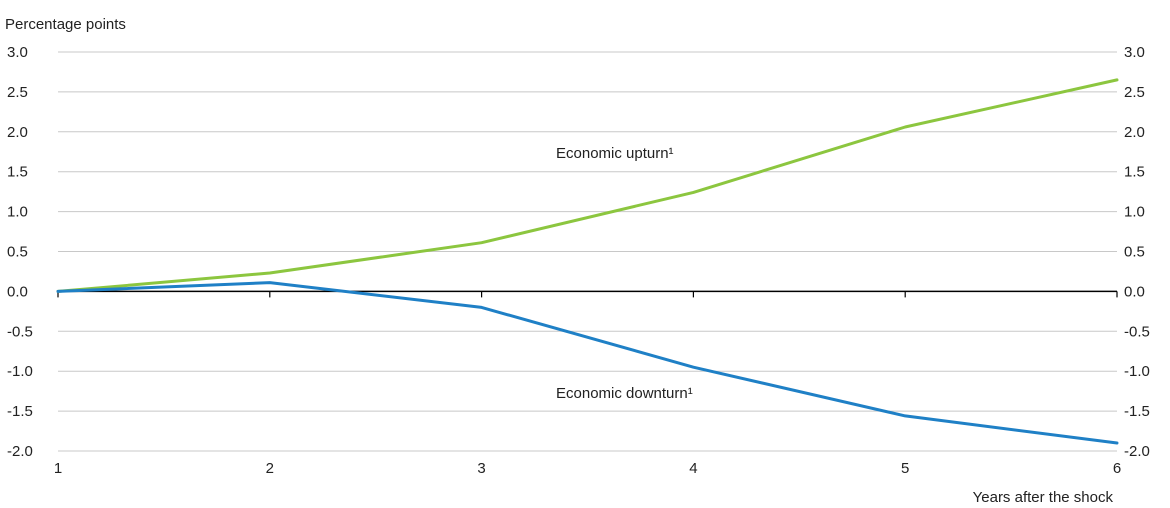 The image size is (1170, 508). Describe the element at coordinates (1137, 451) in the screenshot. I see `y-tick-label-right: -2.0` at that location.